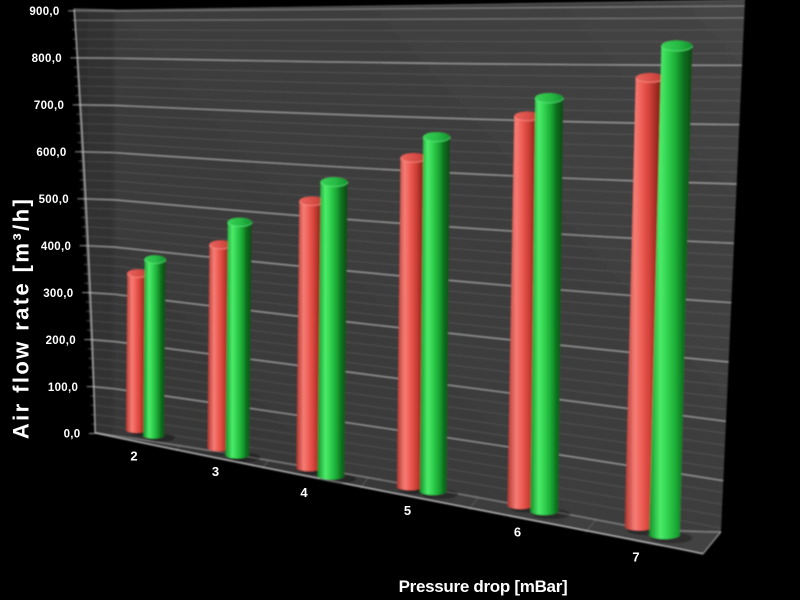 The width and height of the screenshot is (800, 600). I want to click on svg-text: 400,0, so click(56, 247).